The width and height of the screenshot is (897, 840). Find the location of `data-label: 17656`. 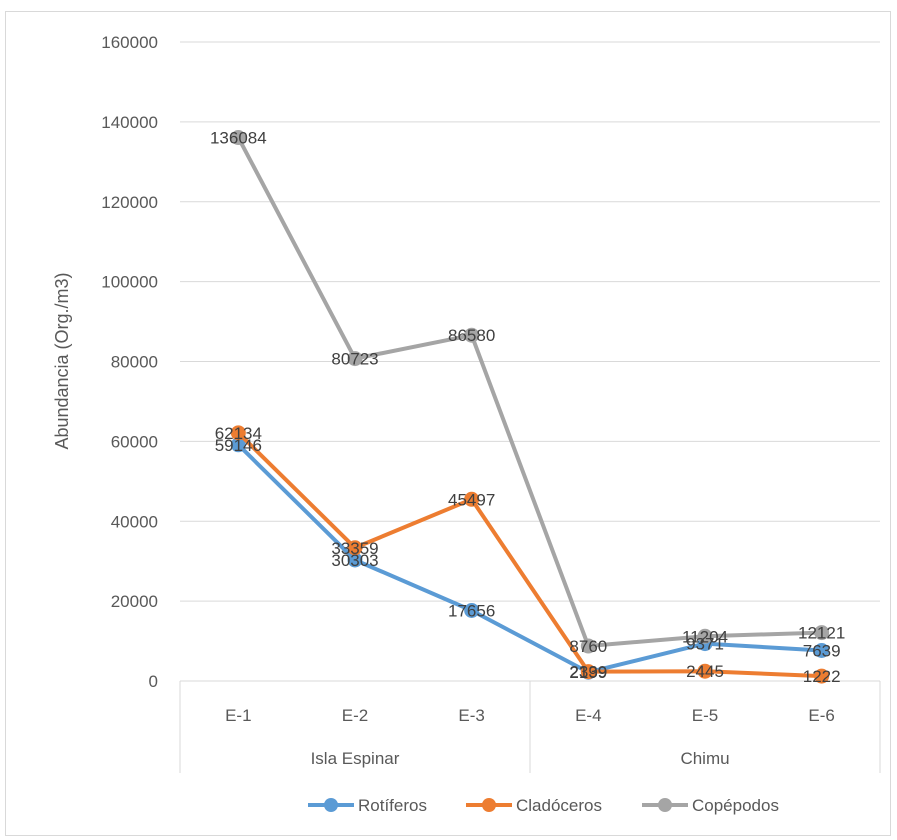

data-label: 17656 is located at coordinates (471, 610).